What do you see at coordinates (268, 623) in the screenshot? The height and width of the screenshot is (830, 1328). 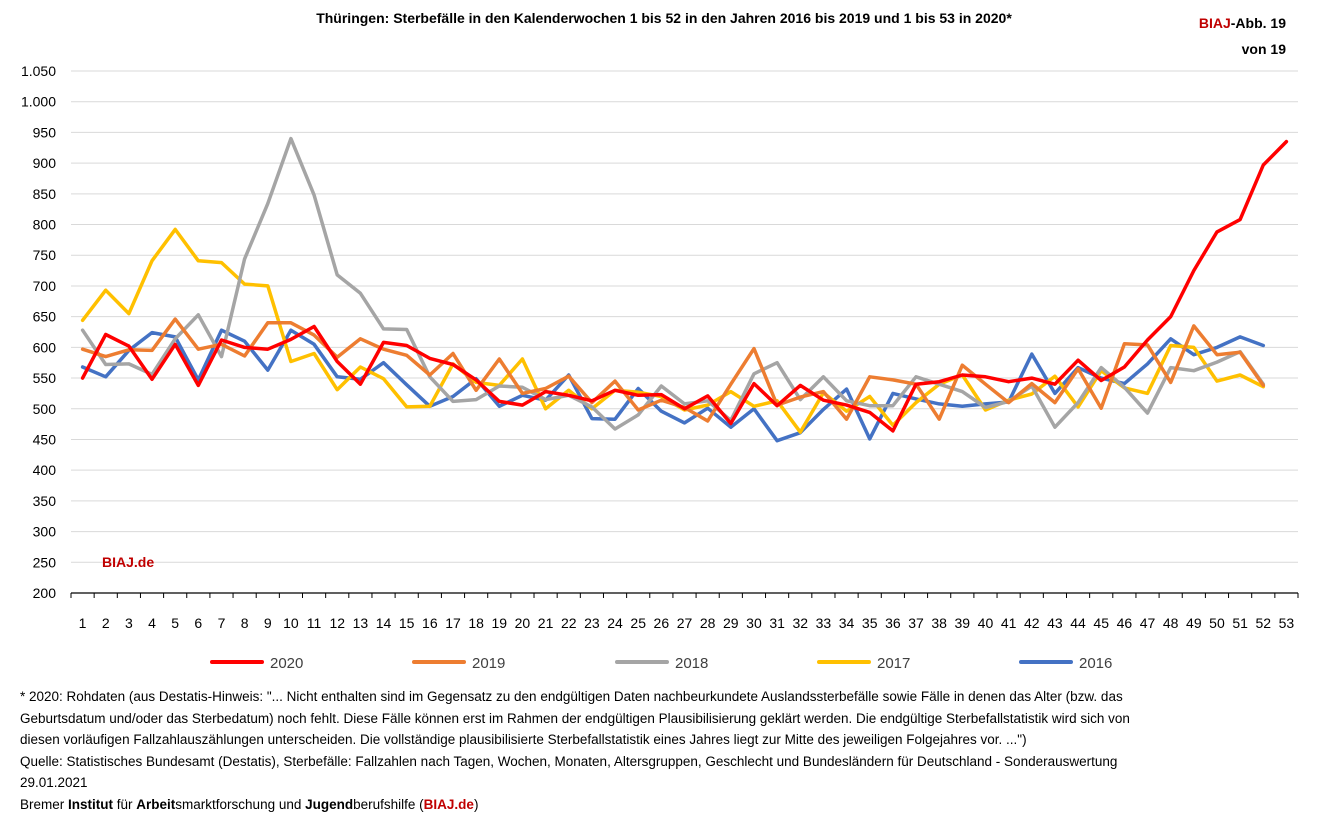 I see `x-tick-label: 9` at bounding box center [268, 623].